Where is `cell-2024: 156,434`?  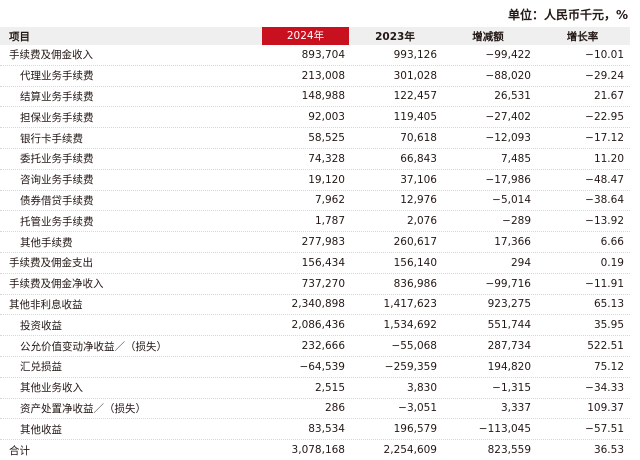
cell-2024: 156,434 is located at coordinates (323, 262).